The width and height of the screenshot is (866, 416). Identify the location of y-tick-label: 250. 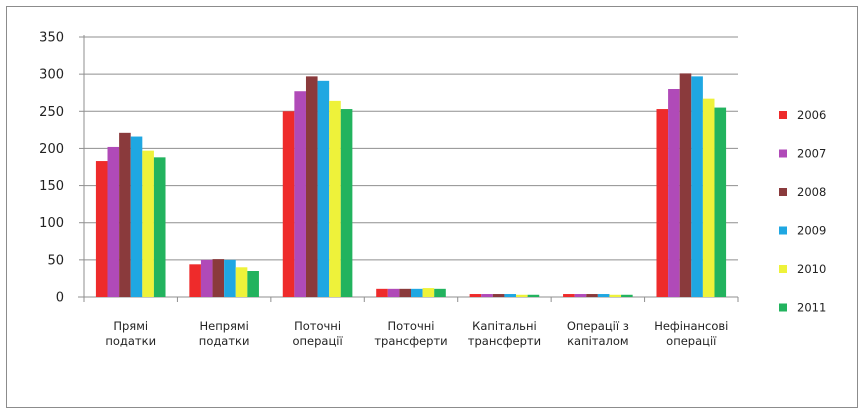
(51, 112).